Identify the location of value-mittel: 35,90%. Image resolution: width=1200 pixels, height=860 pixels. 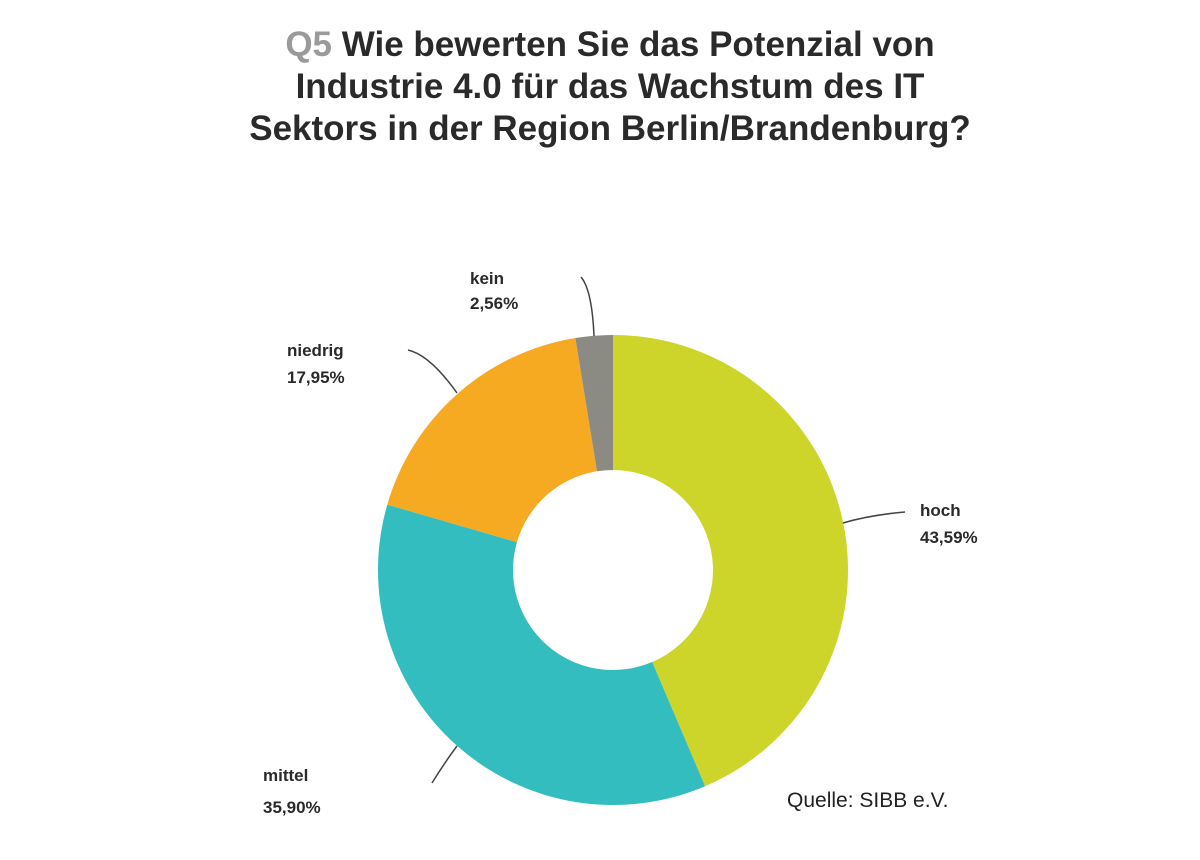
(292, 807).